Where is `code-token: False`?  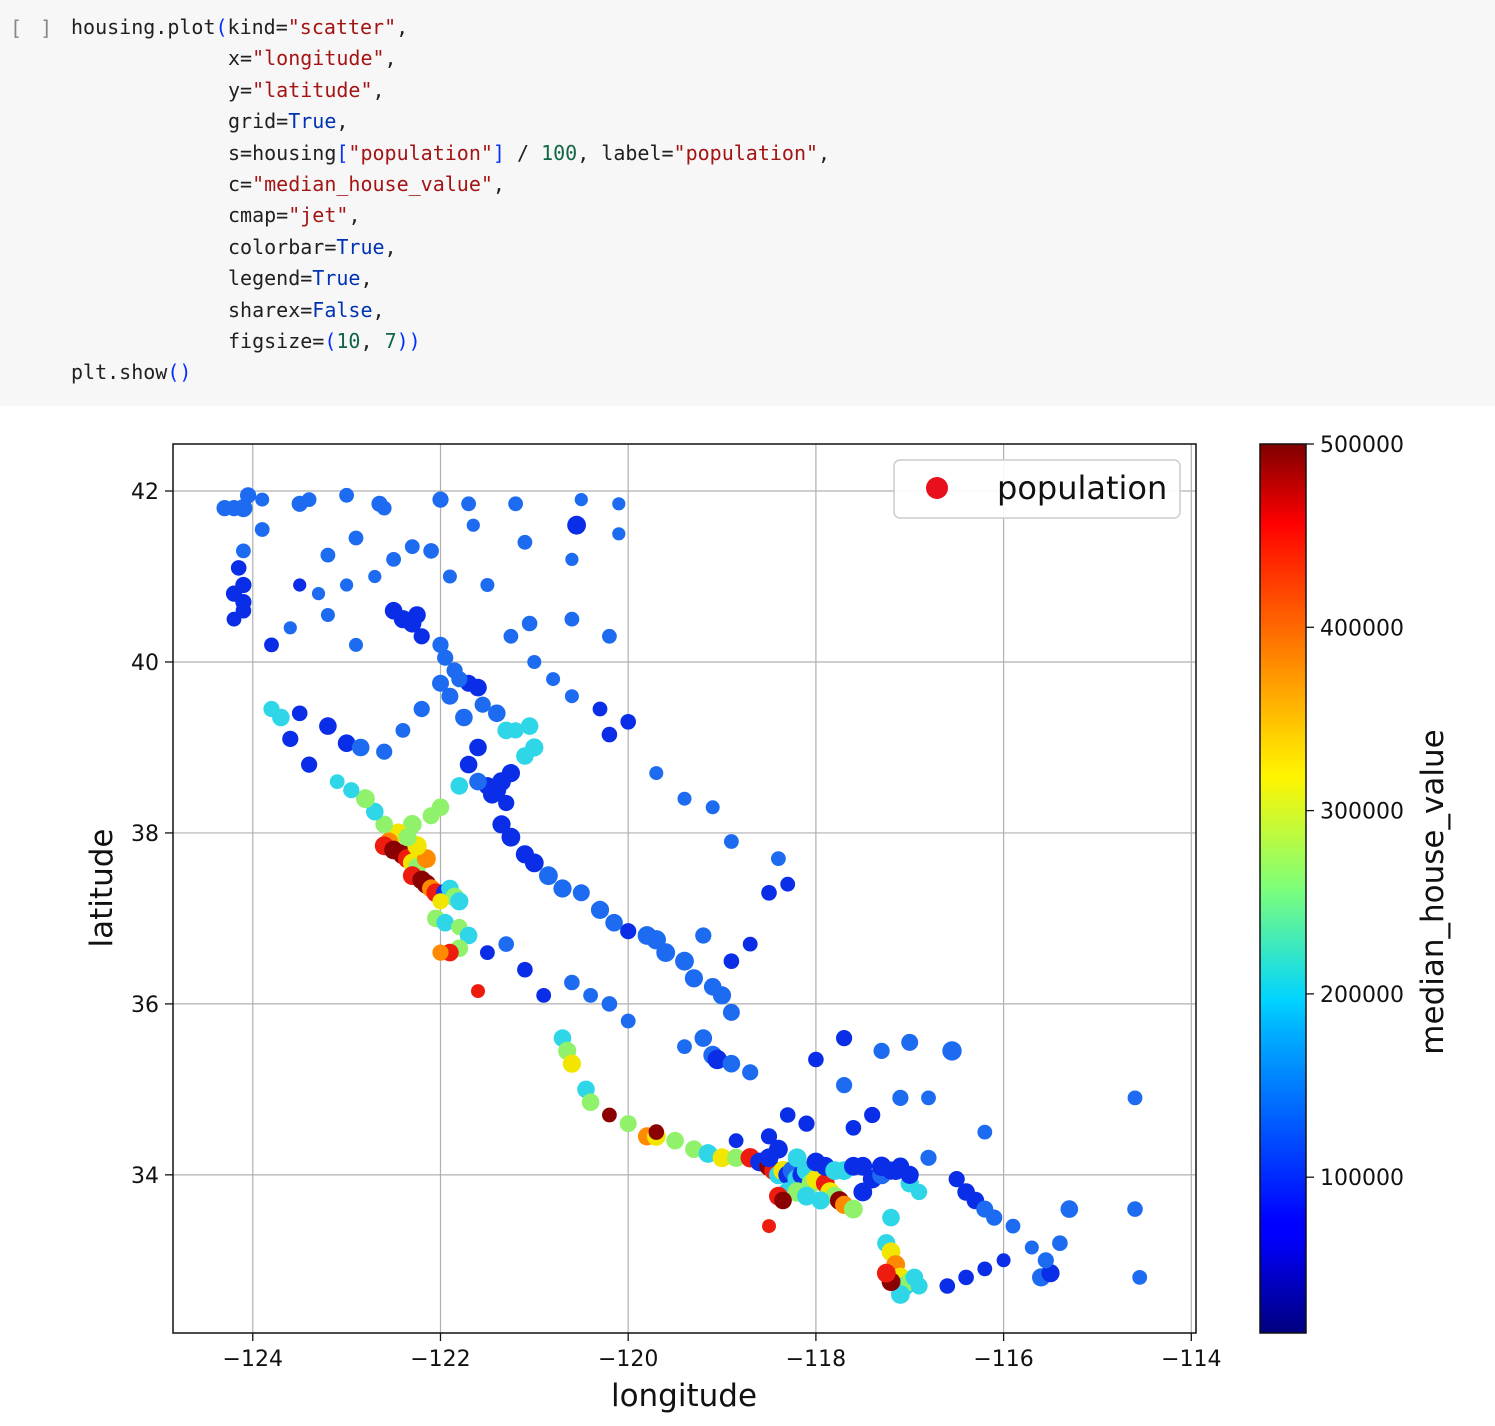
code-token: False is located at coordinates (342, 309).